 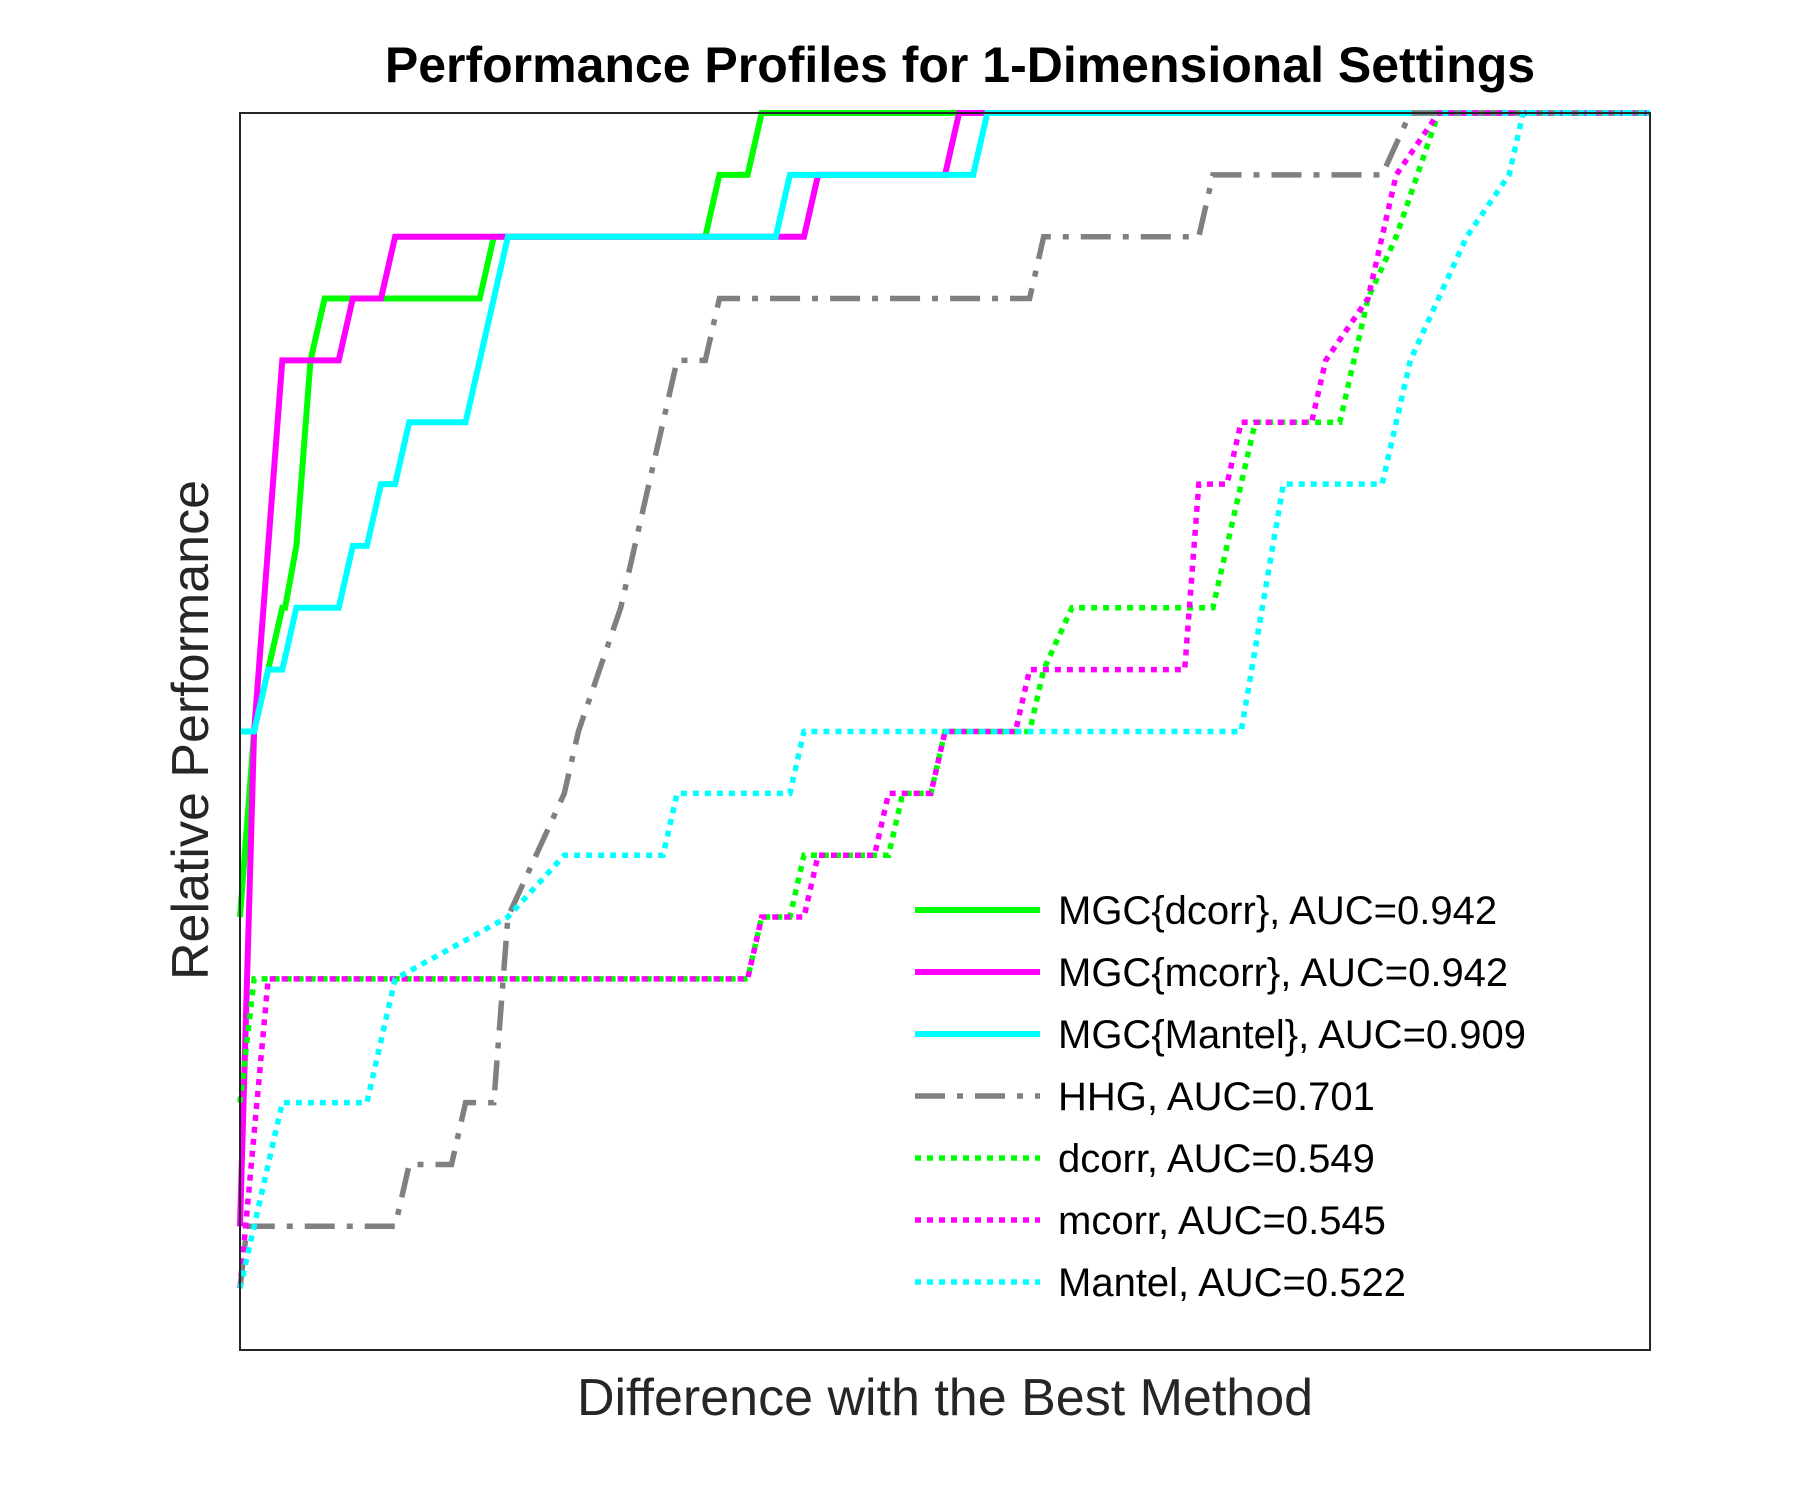 I want to click on legend-label-2: MGC{mcorr}, AUC=0.942, so click(x=1283, y=973).